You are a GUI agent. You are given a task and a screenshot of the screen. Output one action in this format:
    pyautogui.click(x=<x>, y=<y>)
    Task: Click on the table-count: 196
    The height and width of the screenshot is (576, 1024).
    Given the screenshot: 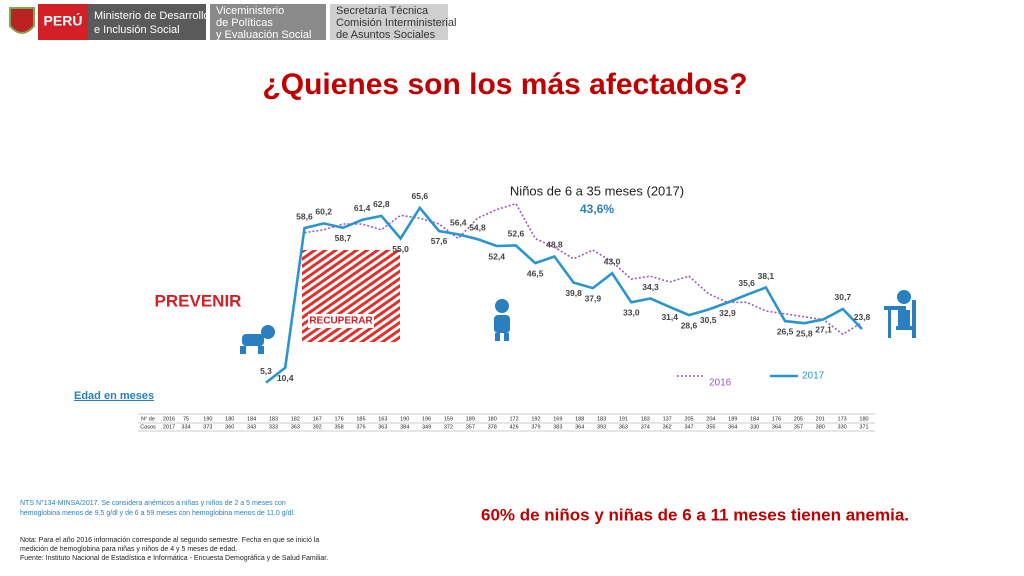 What is the action you would take?
    pyautogui.click(x=426, y=419)
    